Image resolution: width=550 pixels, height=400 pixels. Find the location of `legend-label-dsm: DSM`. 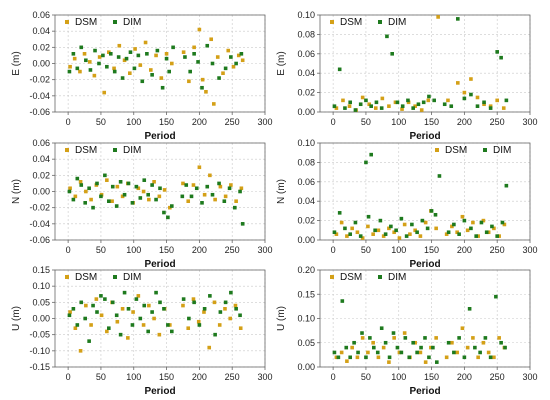

legend-label-dsm: DSM is located at coordinates (86, 277).